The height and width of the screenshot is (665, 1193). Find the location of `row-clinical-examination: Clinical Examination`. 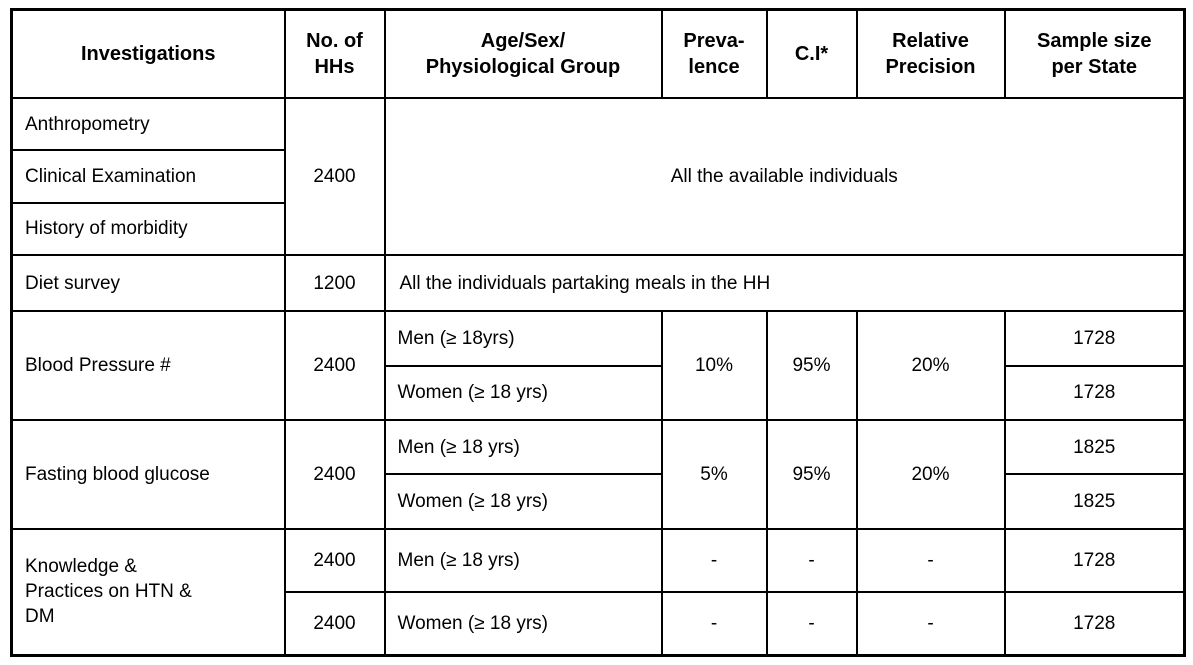

row-clinical-examination: Clinical Examination is located at coordinates (597, 176).